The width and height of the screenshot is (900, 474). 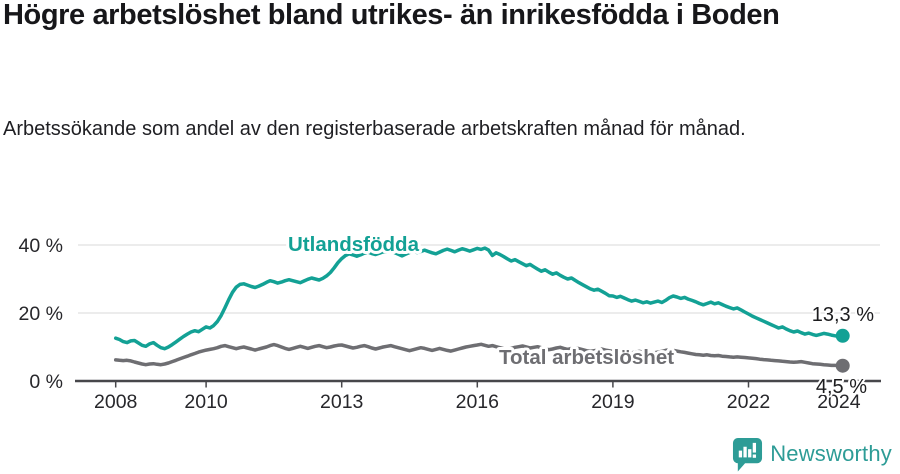 I want to click on x-axis-tick-label: 2010, so click(x=206, y=402).